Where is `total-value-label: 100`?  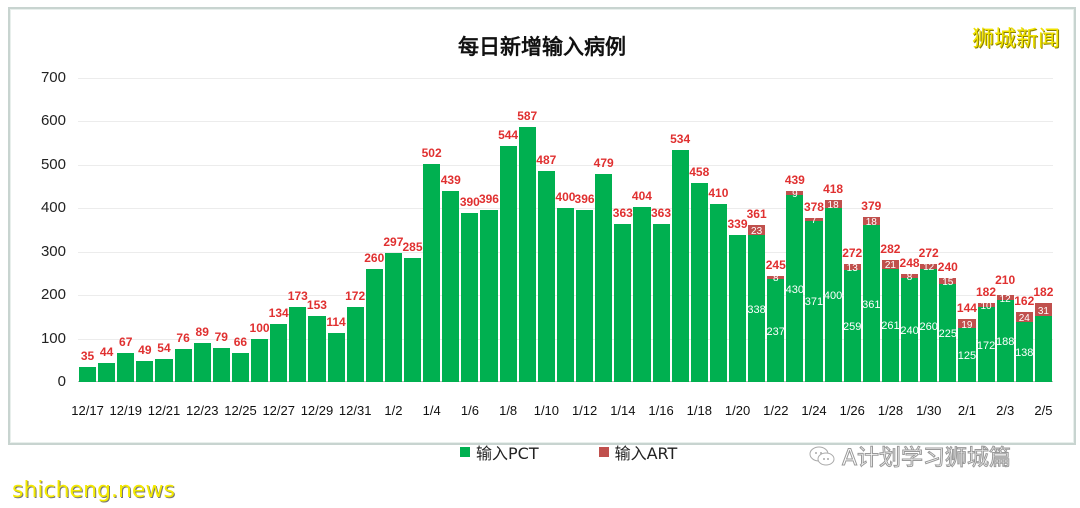 total-value-label: 100 is located at coordinates (259, 327).